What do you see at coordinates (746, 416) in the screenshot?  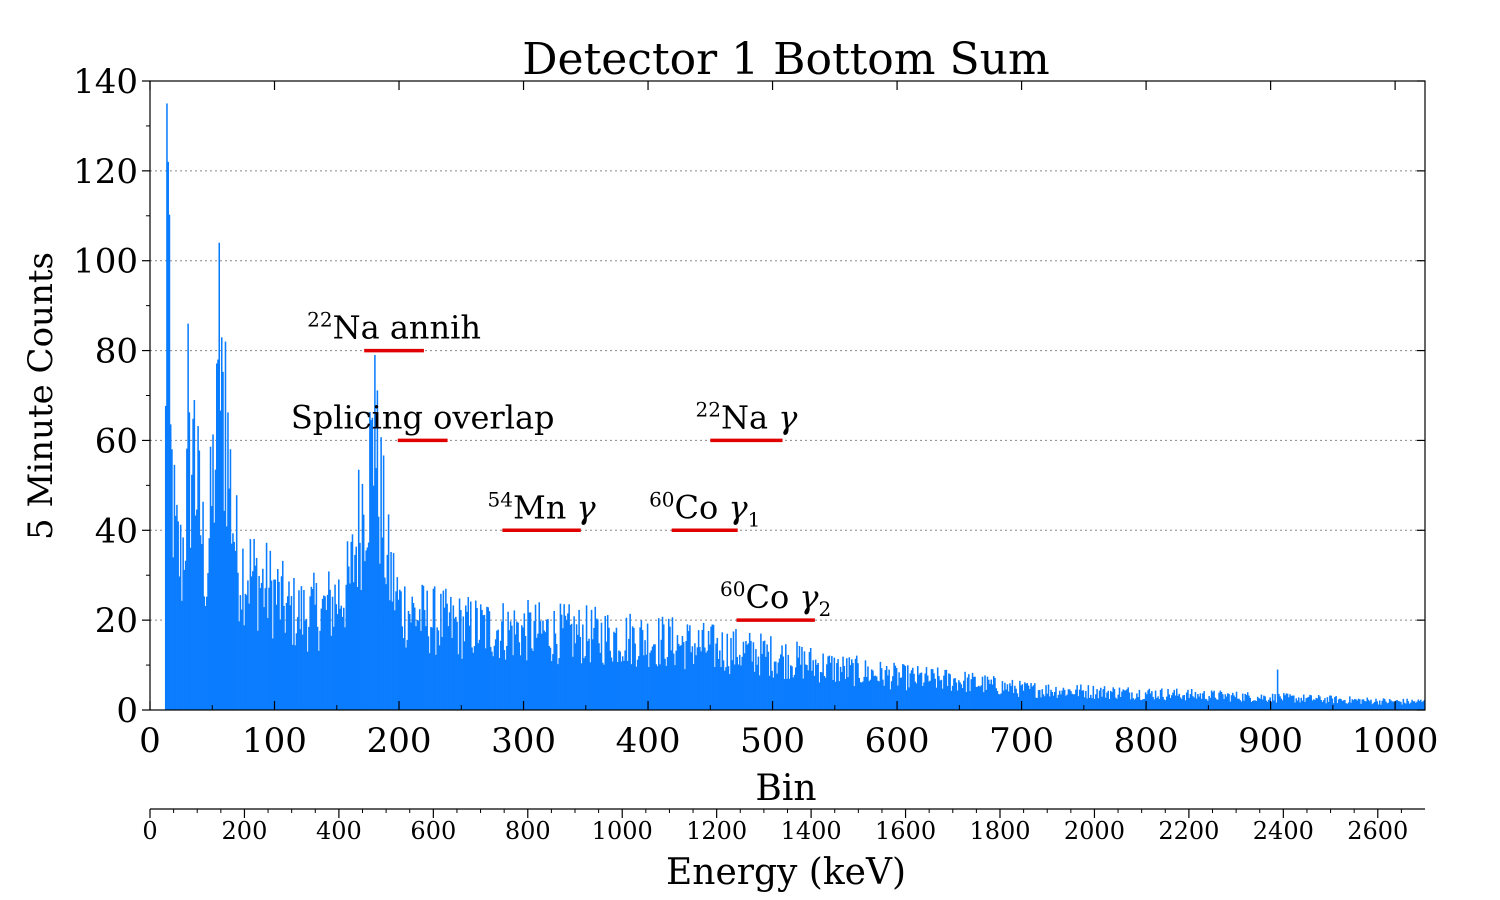 I see `annotation-label: 22Na γ` at bounding box center [746, 416].